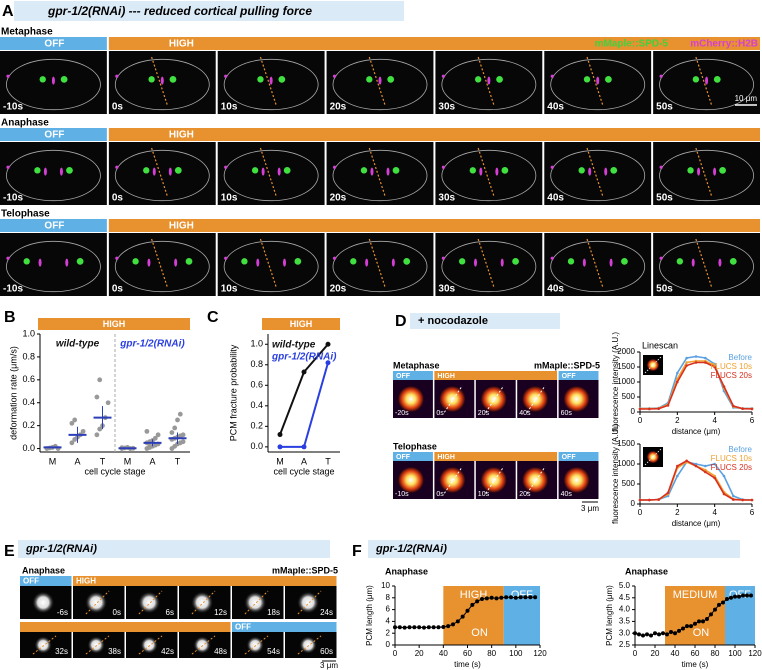 This screenshot has height=670, width=762. What do you see at coordinates (167, 651) in the screenshot?
I see `time-label: 42s` at bounding box center [167, 651].